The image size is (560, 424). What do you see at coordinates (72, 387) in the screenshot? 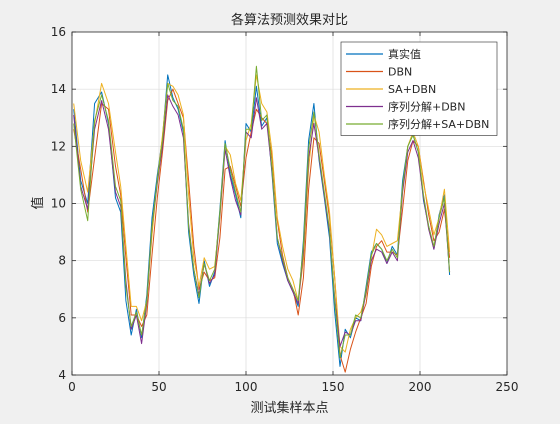
I see `x-tick-label: 0` at bounding box center [72, 387].